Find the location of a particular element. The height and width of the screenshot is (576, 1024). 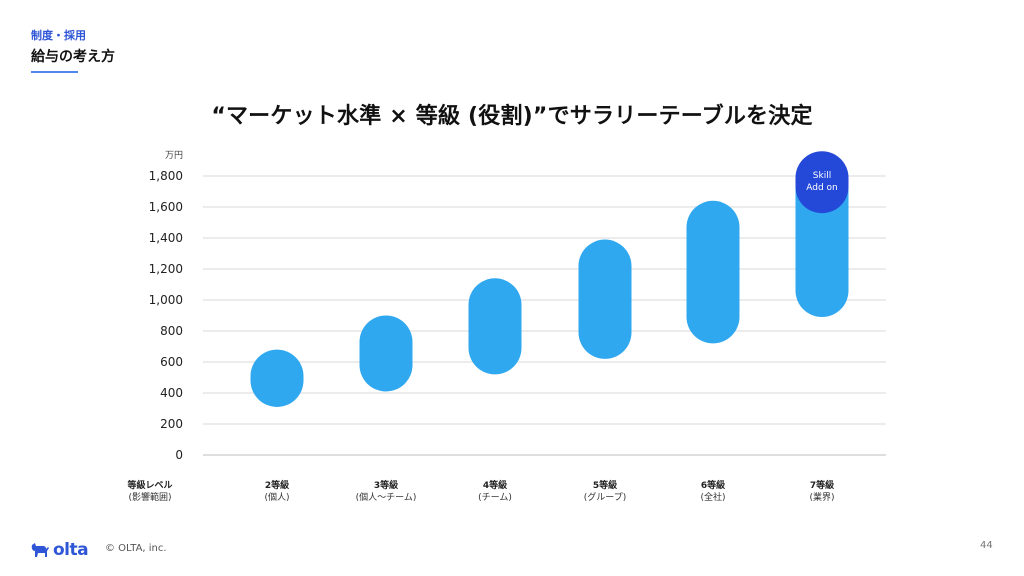

chart-title: “マーケット水準 × 等級 (役割)”でサラリーテーブルを決定 is located at coordinates (512, 116).